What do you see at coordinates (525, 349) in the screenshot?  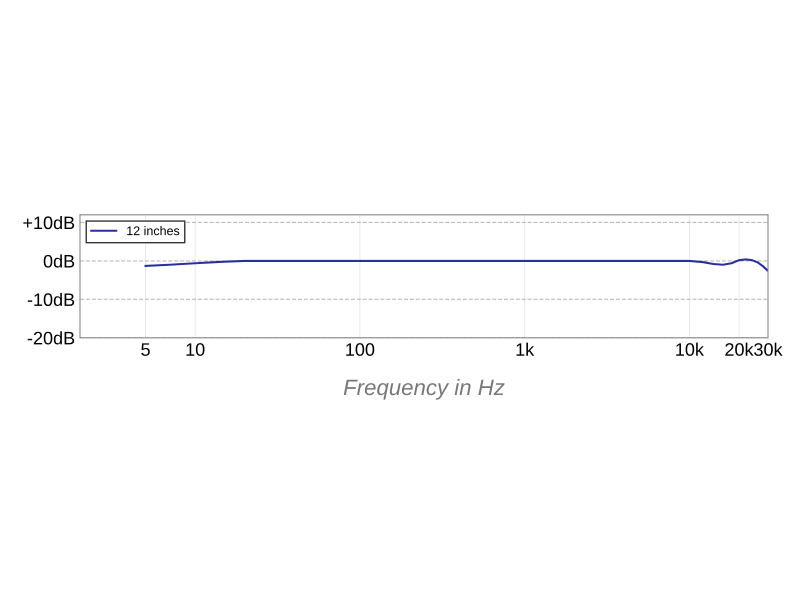 I see `x-tick-label: 1k` at bounding box center [525, 349].